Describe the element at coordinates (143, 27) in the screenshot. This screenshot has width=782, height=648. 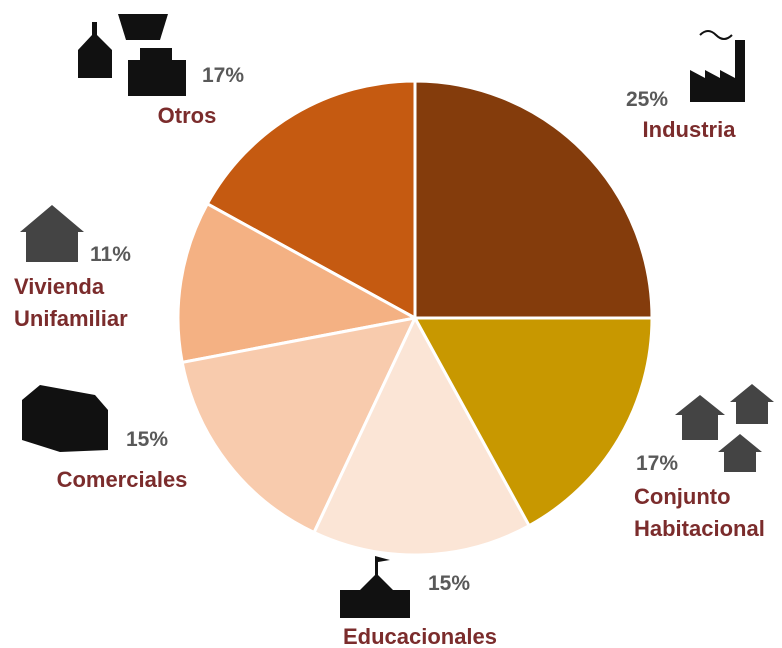
I see `masks-icon` at that location.